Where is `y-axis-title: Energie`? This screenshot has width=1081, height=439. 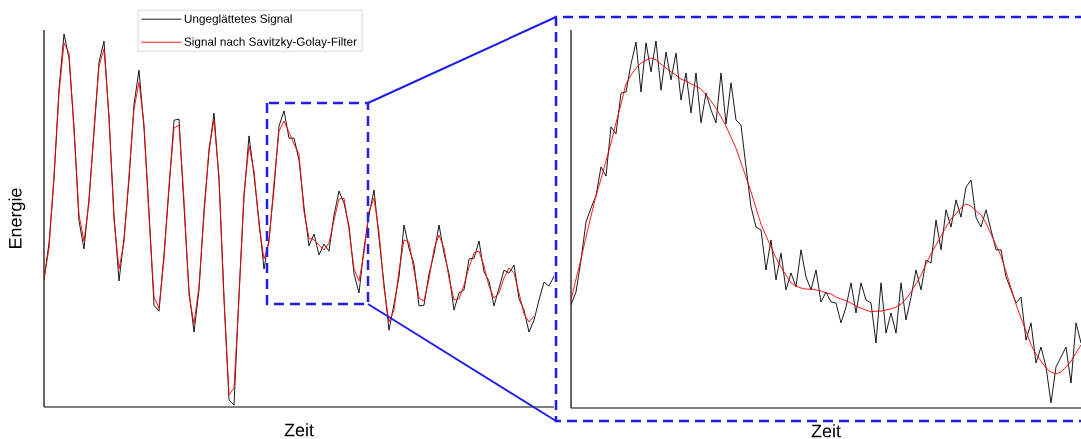 y-axis-title: Energie is located at coordinates (17, 218).